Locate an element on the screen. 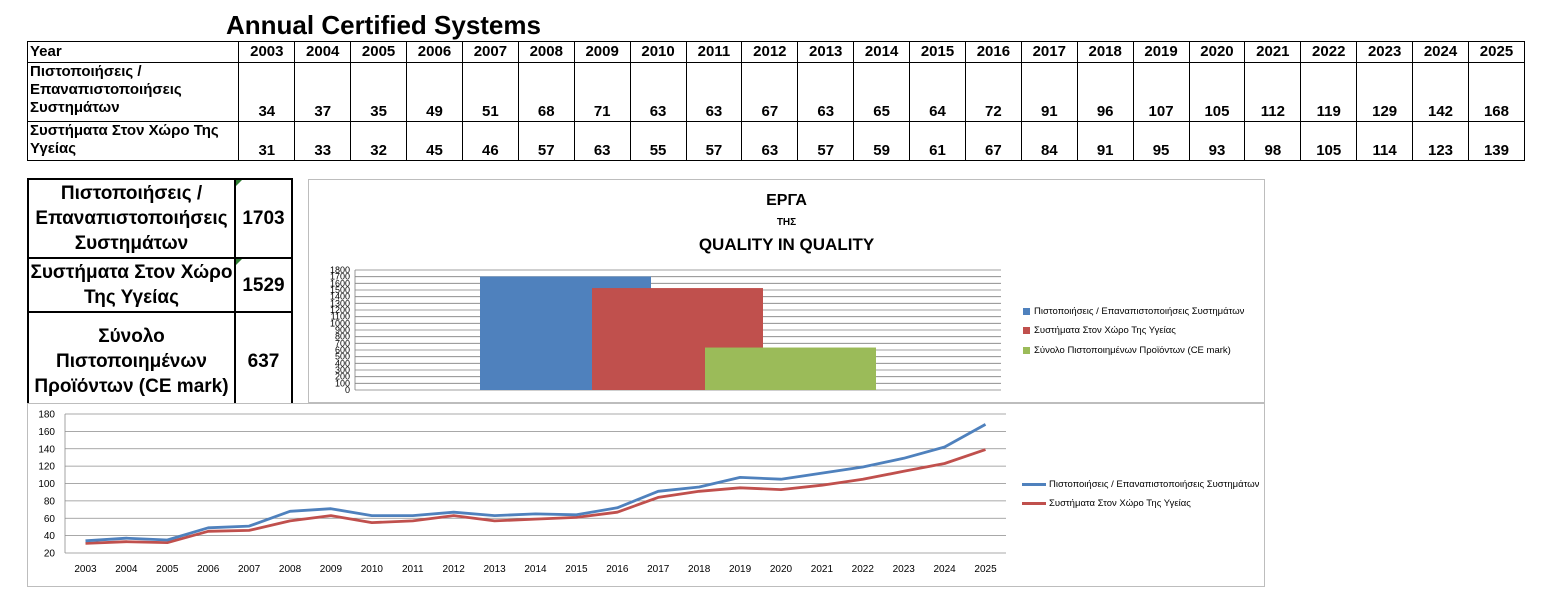 The width and height of the screenshot is (1563, 616). value-cell: 34 is located at coordinates (267, 92).